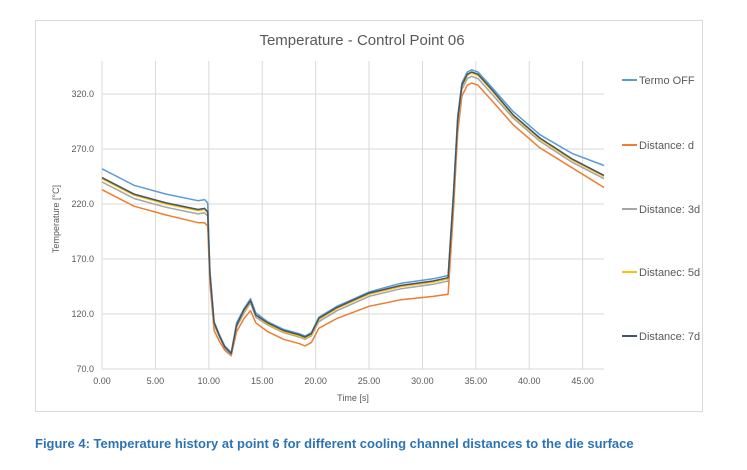  I want to click on x-tick-label: 5.00, so click(156, 381).